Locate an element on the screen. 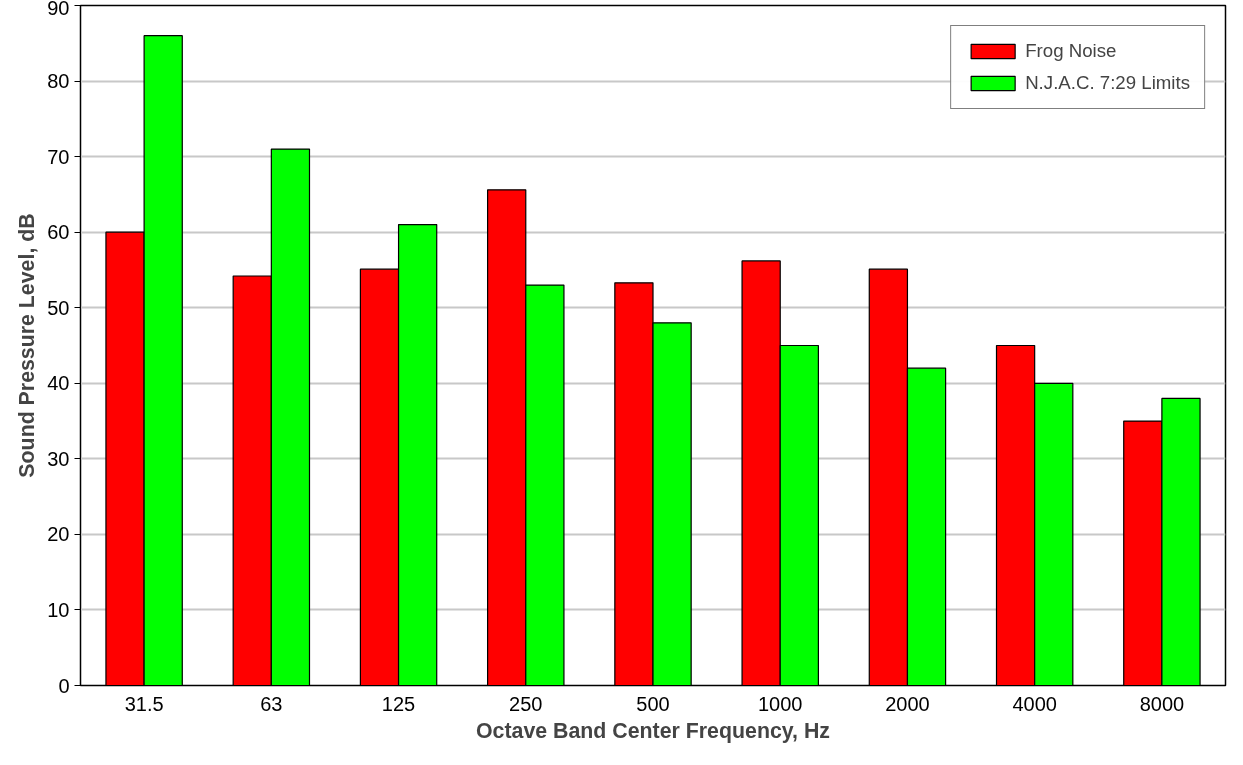 Image resolution: width=1243 pixels, height=765 pixels. x-tick-label: 31.5 is located at coordinates (144, 703).